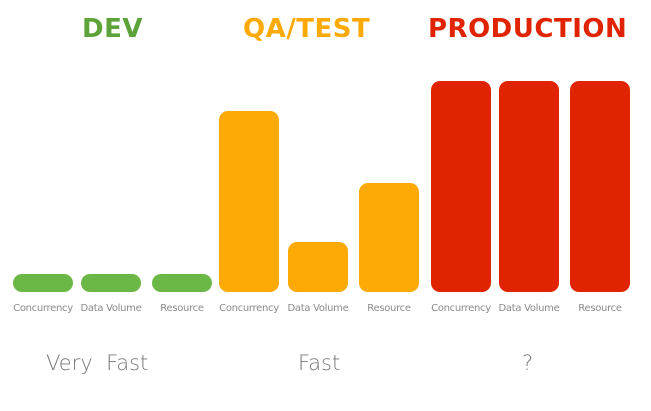 The height and width of the screenshot is (411, 651). What do you see at coordinates (600, 186) in the screenshot?
I see `bar-prod-resource` at bounding box center [600, 186].